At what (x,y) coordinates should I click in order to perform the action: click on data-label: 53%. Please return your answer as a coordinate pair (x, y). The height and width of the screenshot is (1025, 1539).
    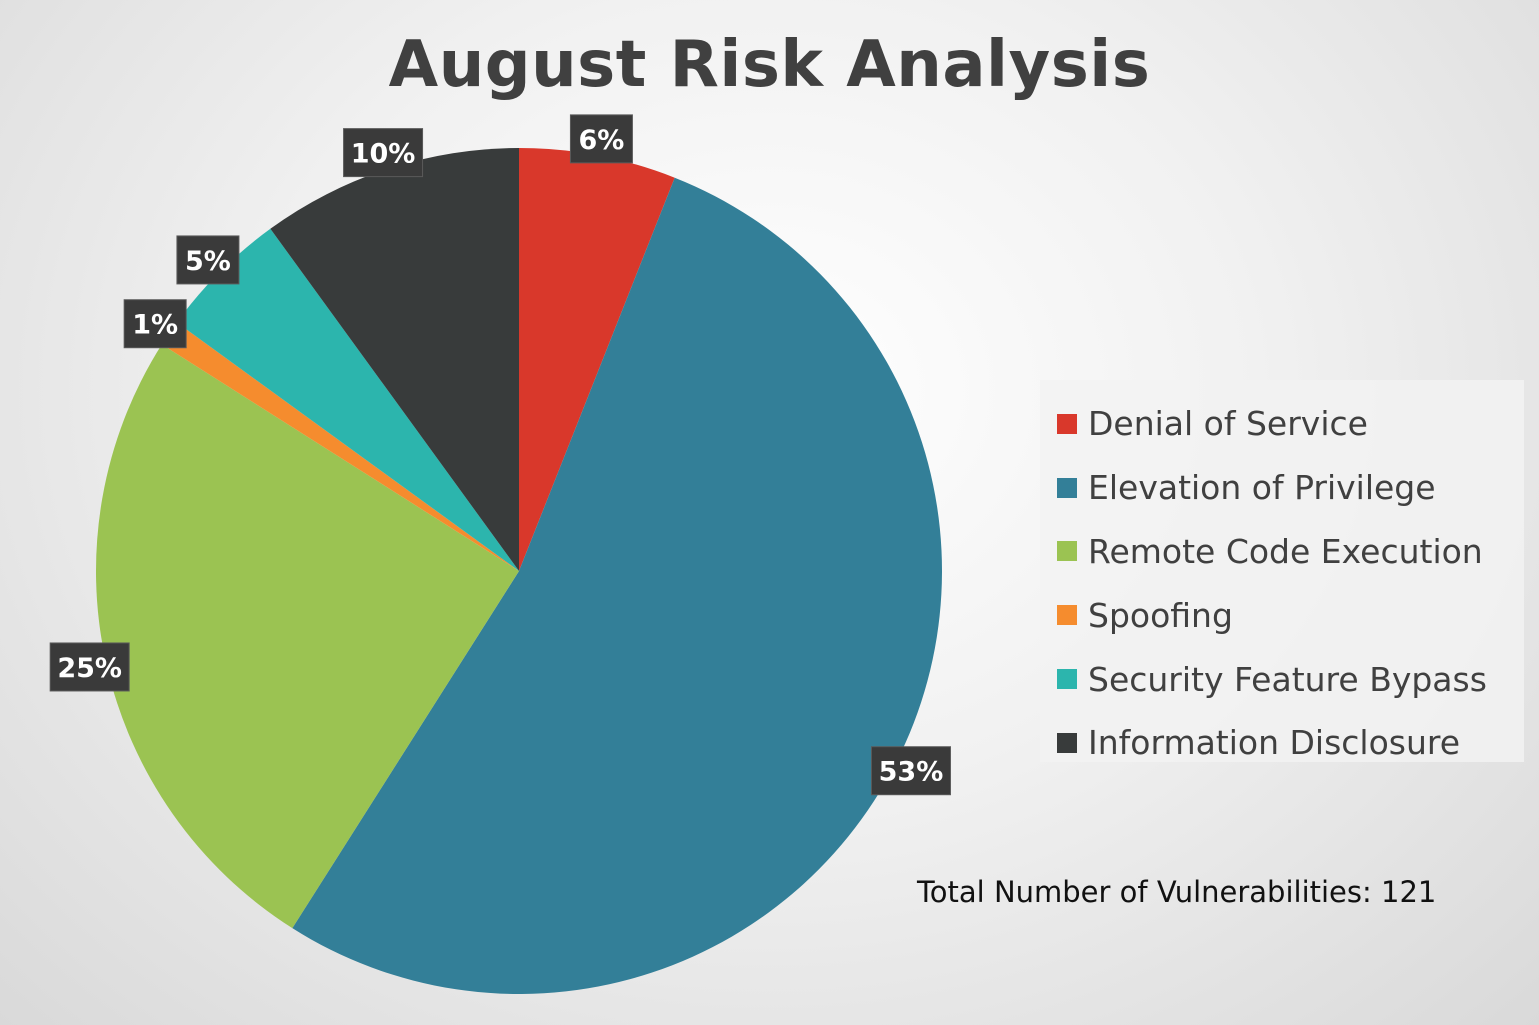
    Looking at the image, I should click on (910, 771).